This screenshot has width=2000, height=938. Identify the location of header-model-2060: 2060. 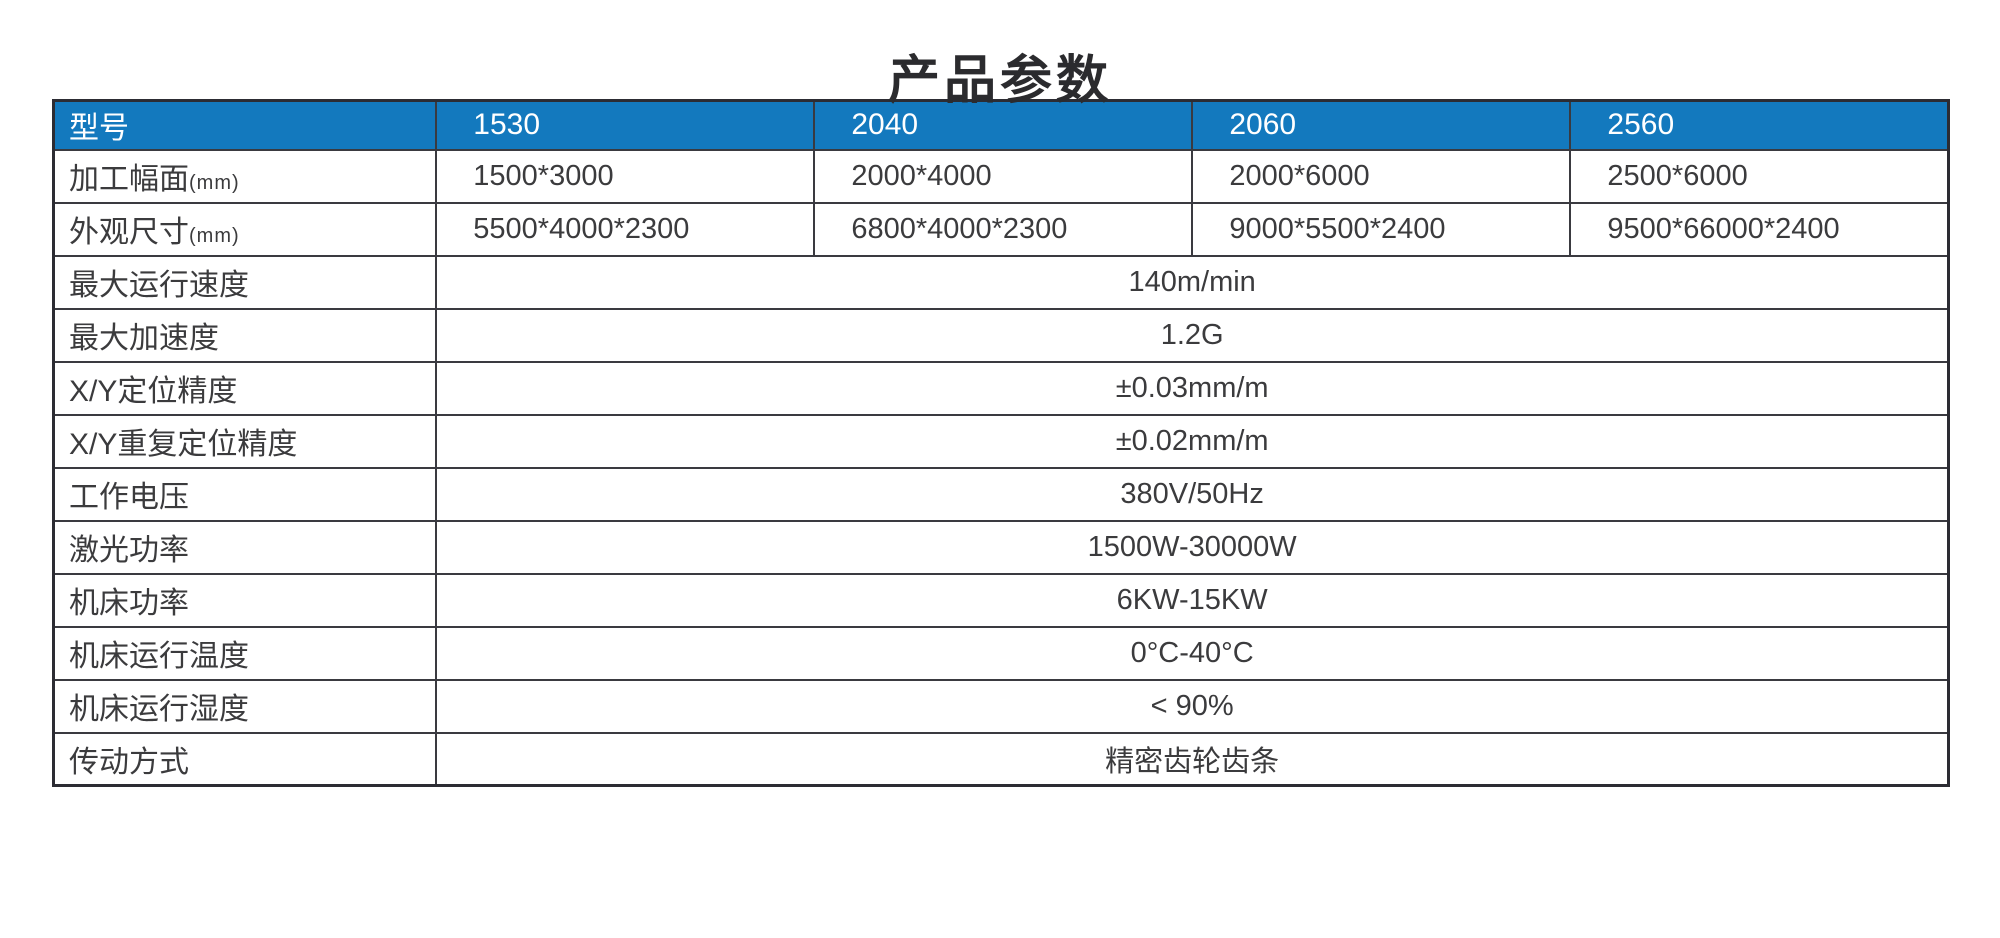
(1381, 125).